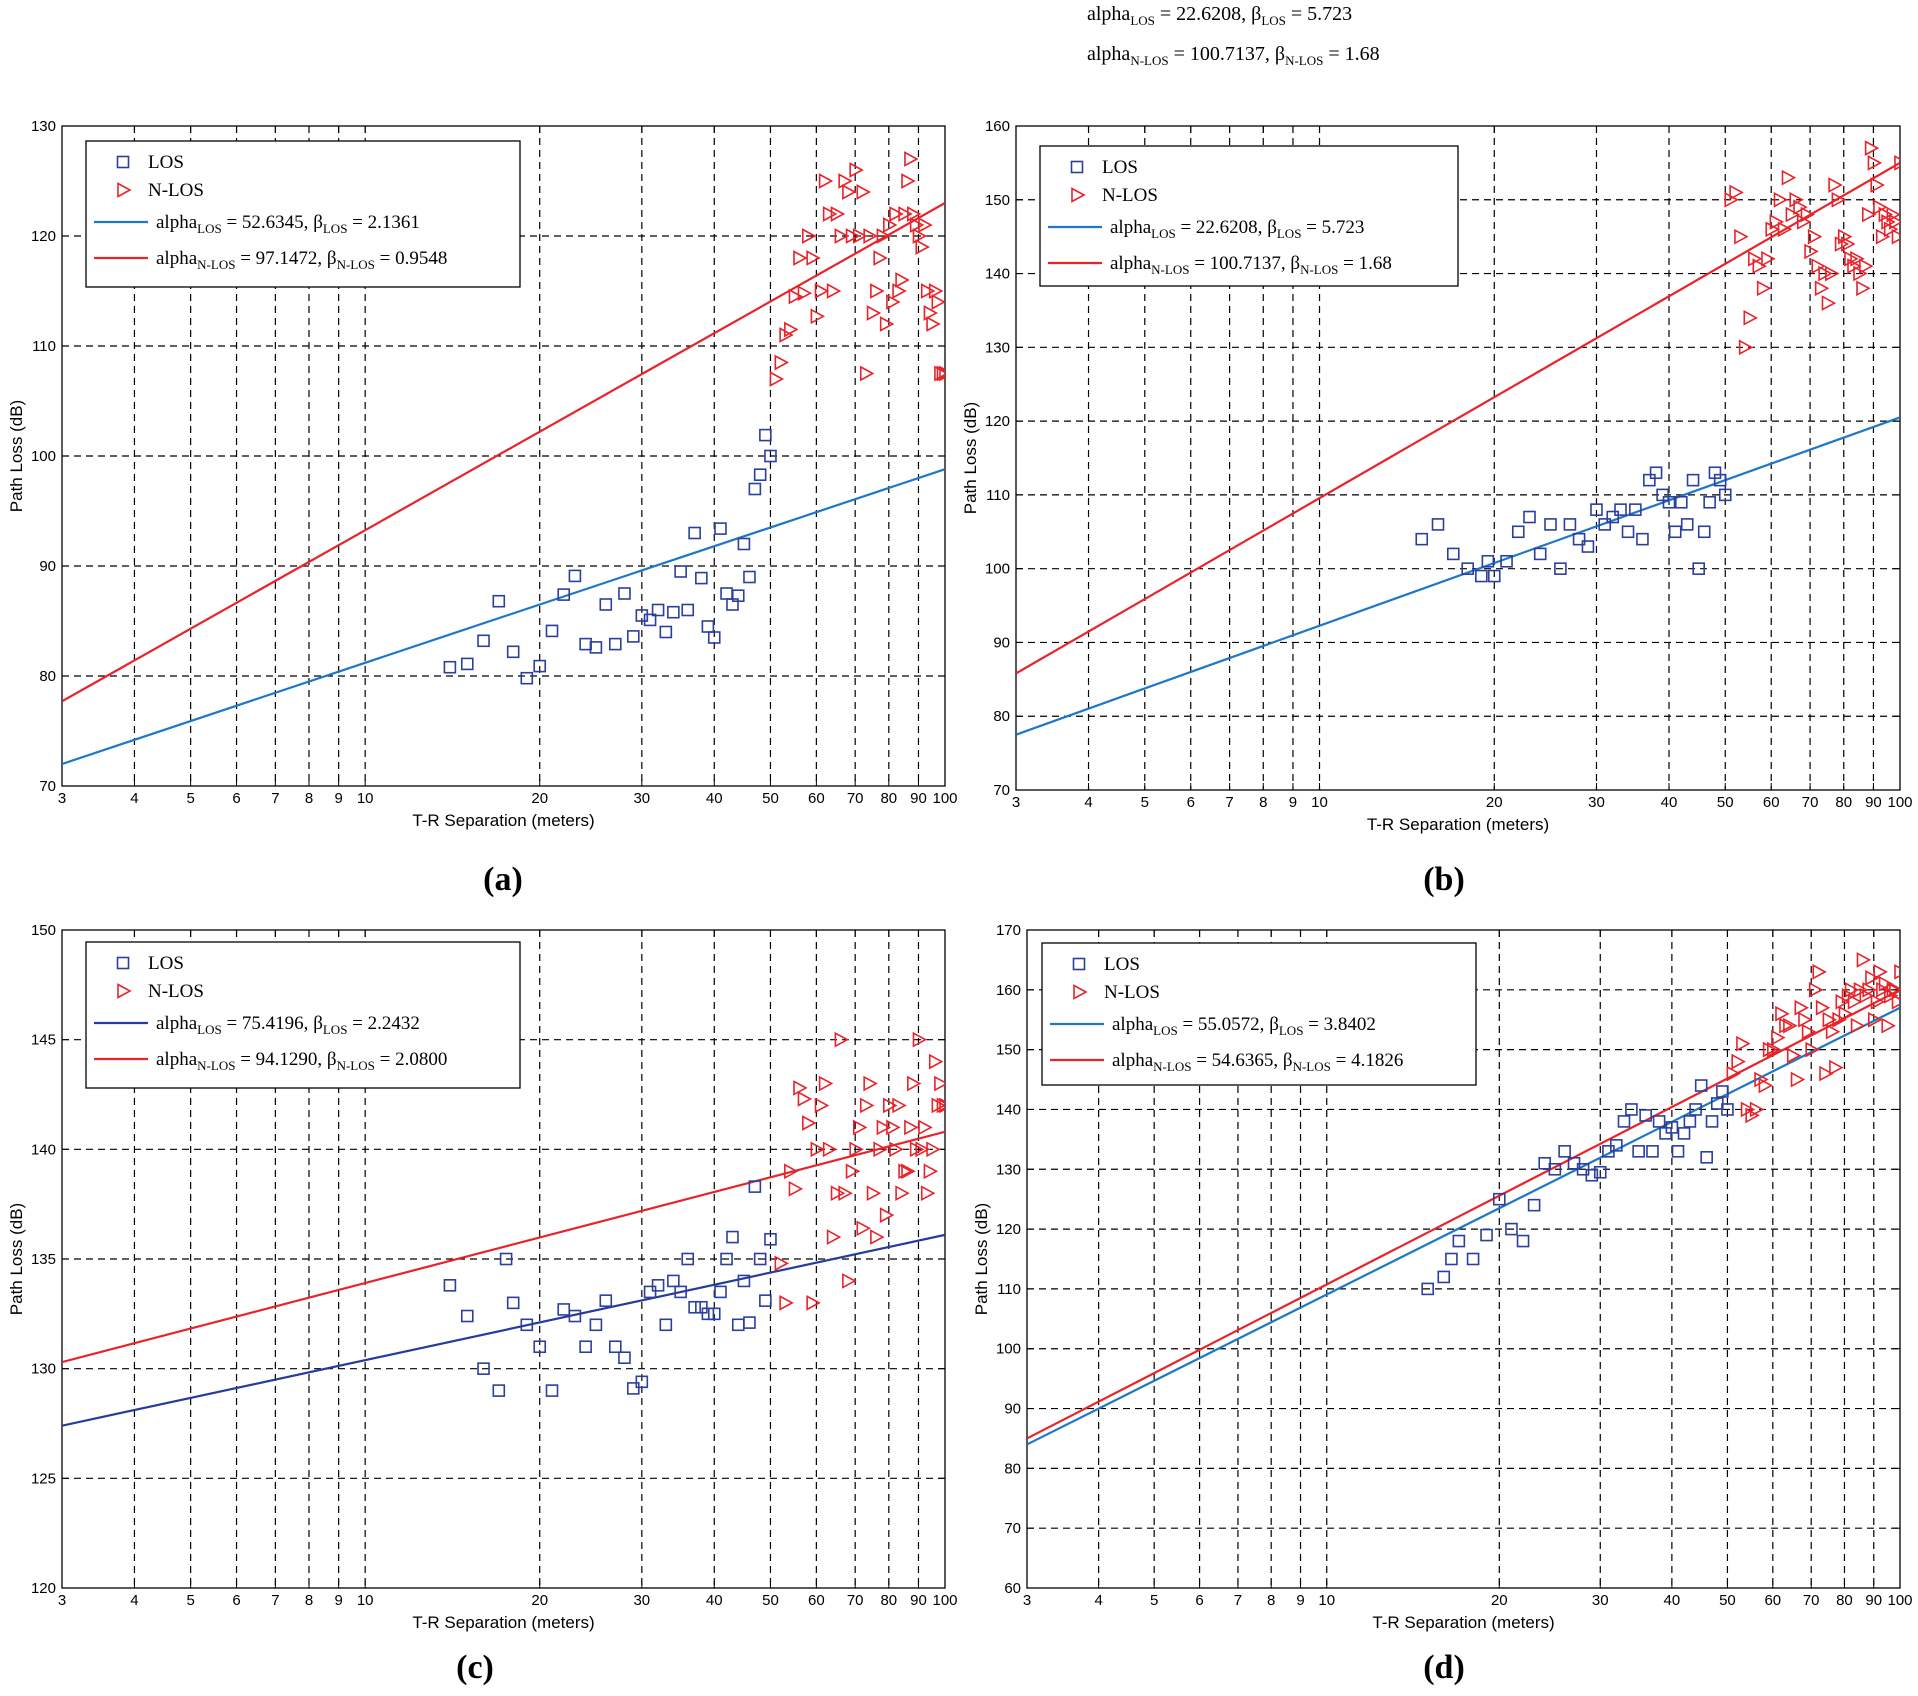 The height and width of the screenshot is (1696, 1918). Describe the element at coordinates (1463, 1214) in the screenshot. I see `nlos-fit-line` at that location.